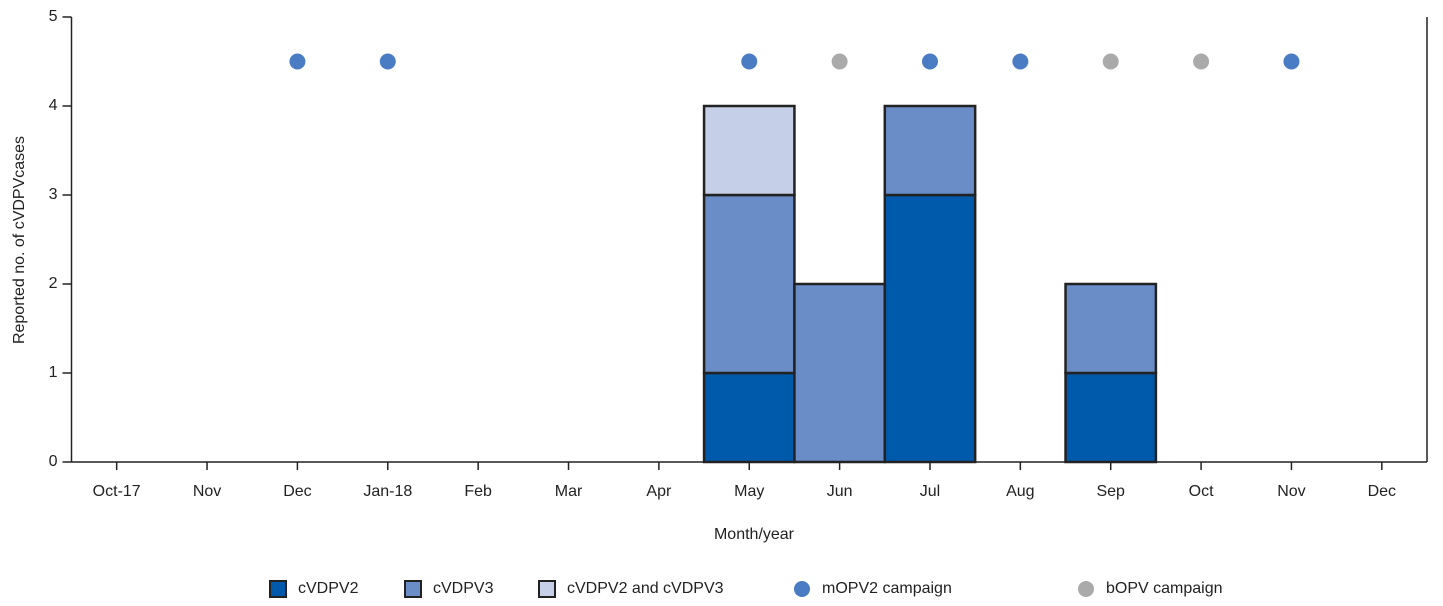  Describe the element at coordinates (478, 491) in the screenshot. I see `x-tick-label: Feb` at that location.